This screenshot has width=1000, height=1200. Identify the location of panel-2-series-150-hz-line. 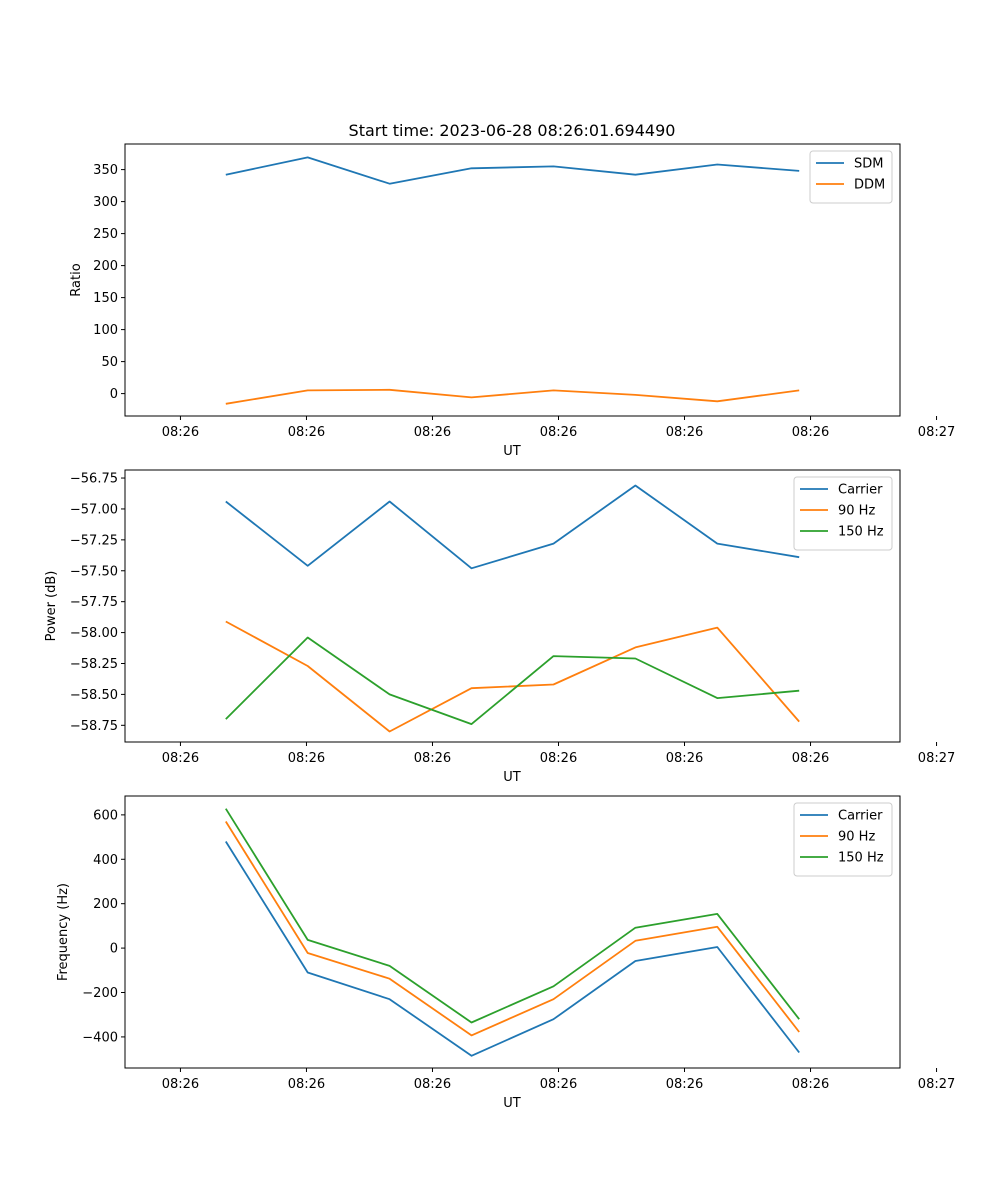
(512, 680).